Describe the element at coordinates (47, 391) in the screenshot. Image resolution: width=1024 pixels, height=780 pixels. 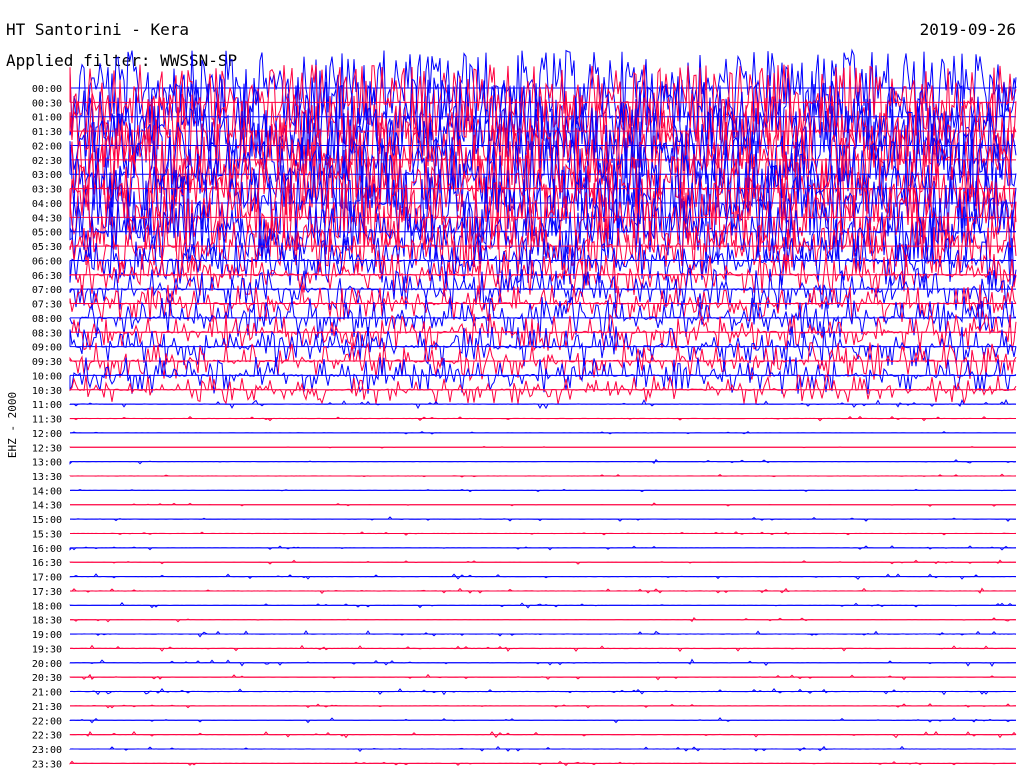
I see `time-label: 10:30` at that location.